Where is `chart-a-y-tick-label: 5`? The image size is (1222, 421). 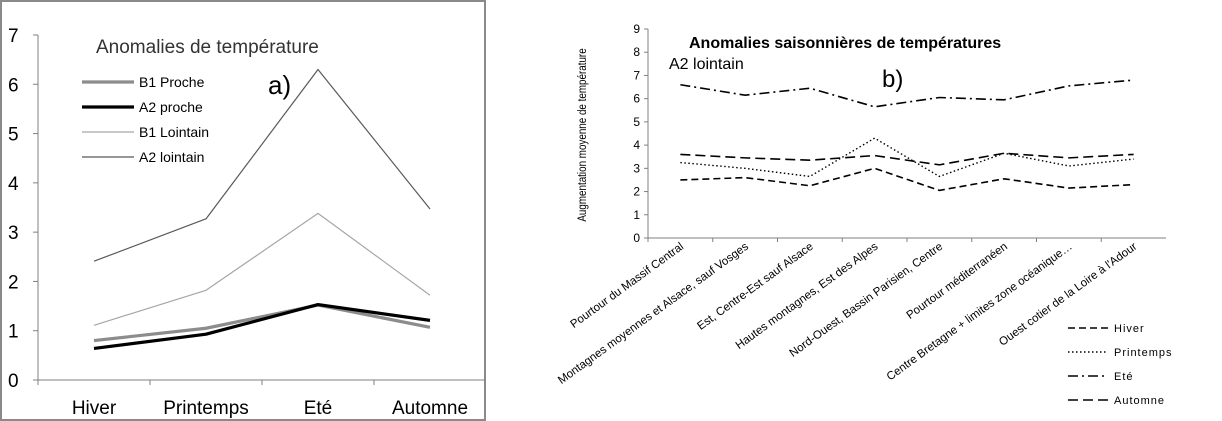 chart-a-y-tick-label: 5 is located at coordinates (13, 135).